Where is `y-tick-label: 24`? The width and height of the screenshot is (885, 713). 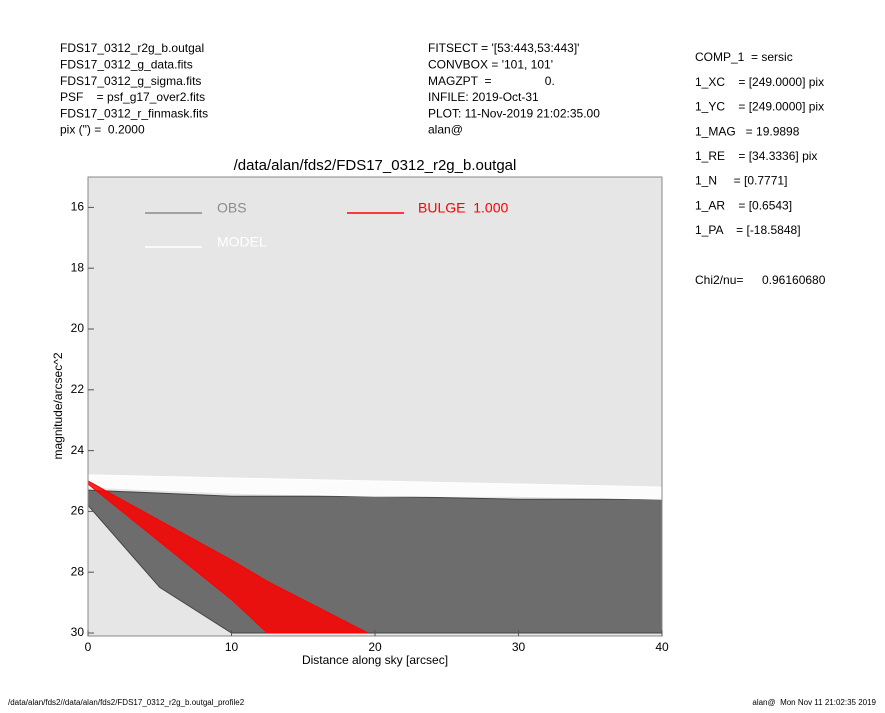 y-tick-label: 24 is located at coordinates (78, 450).